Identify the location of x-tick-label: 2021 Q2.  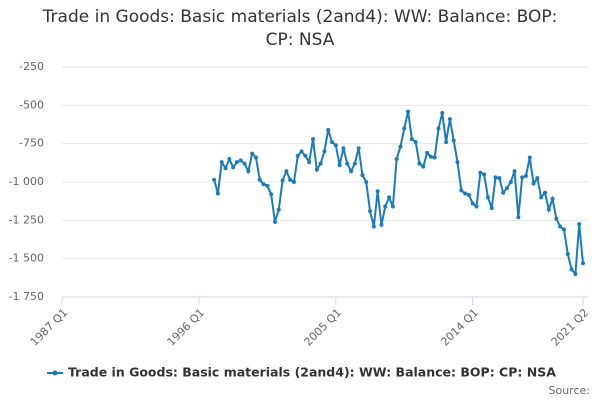
(570, 327).